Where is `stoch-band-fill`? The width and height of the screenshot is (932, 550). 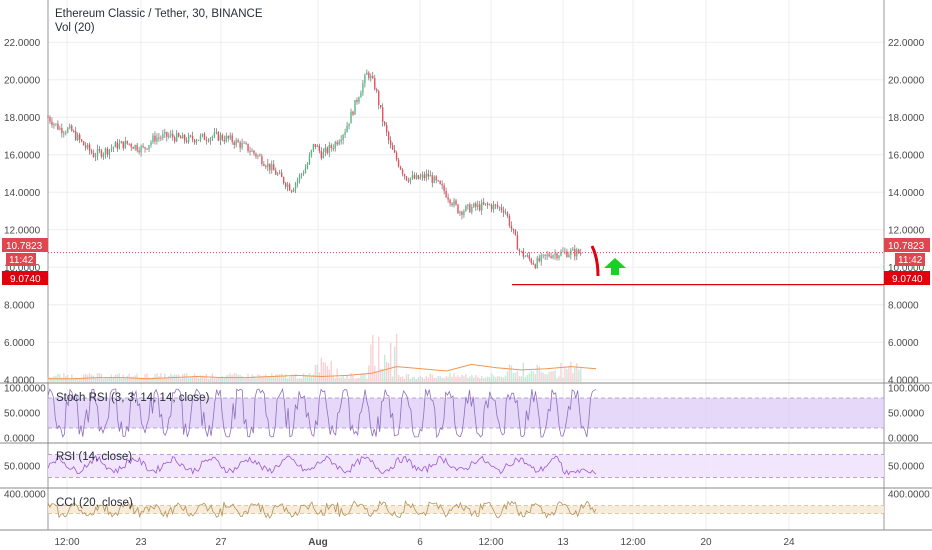
stoch-band-fill is located at coordinates (466, 413).